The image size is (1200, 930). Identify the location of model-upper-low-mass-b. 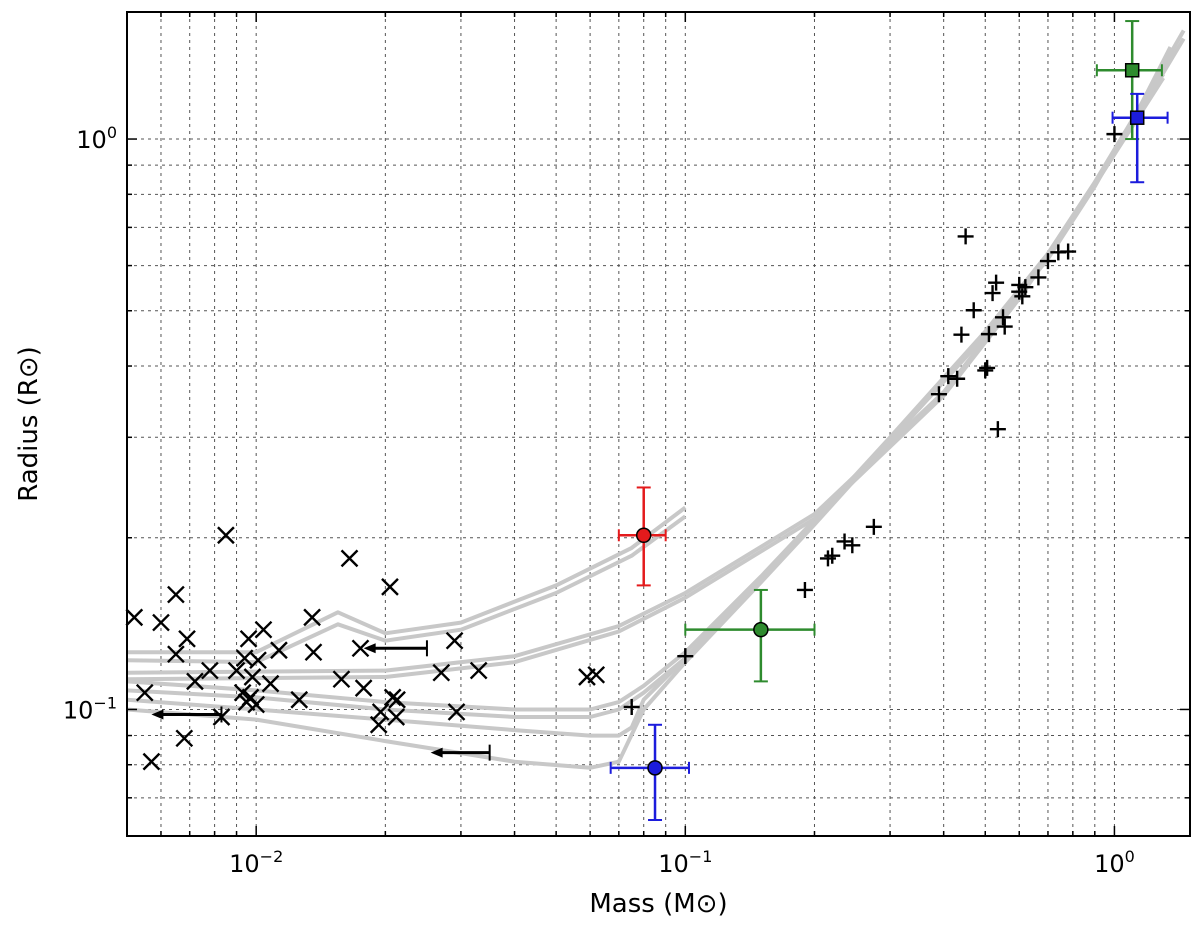
(406, 589).